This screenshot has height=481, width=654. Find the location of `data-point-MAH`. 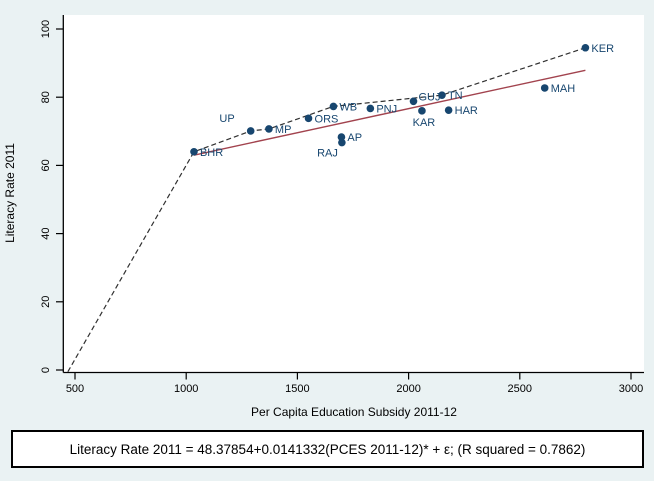

data-point-MAH is located at coordinates (544, 88).